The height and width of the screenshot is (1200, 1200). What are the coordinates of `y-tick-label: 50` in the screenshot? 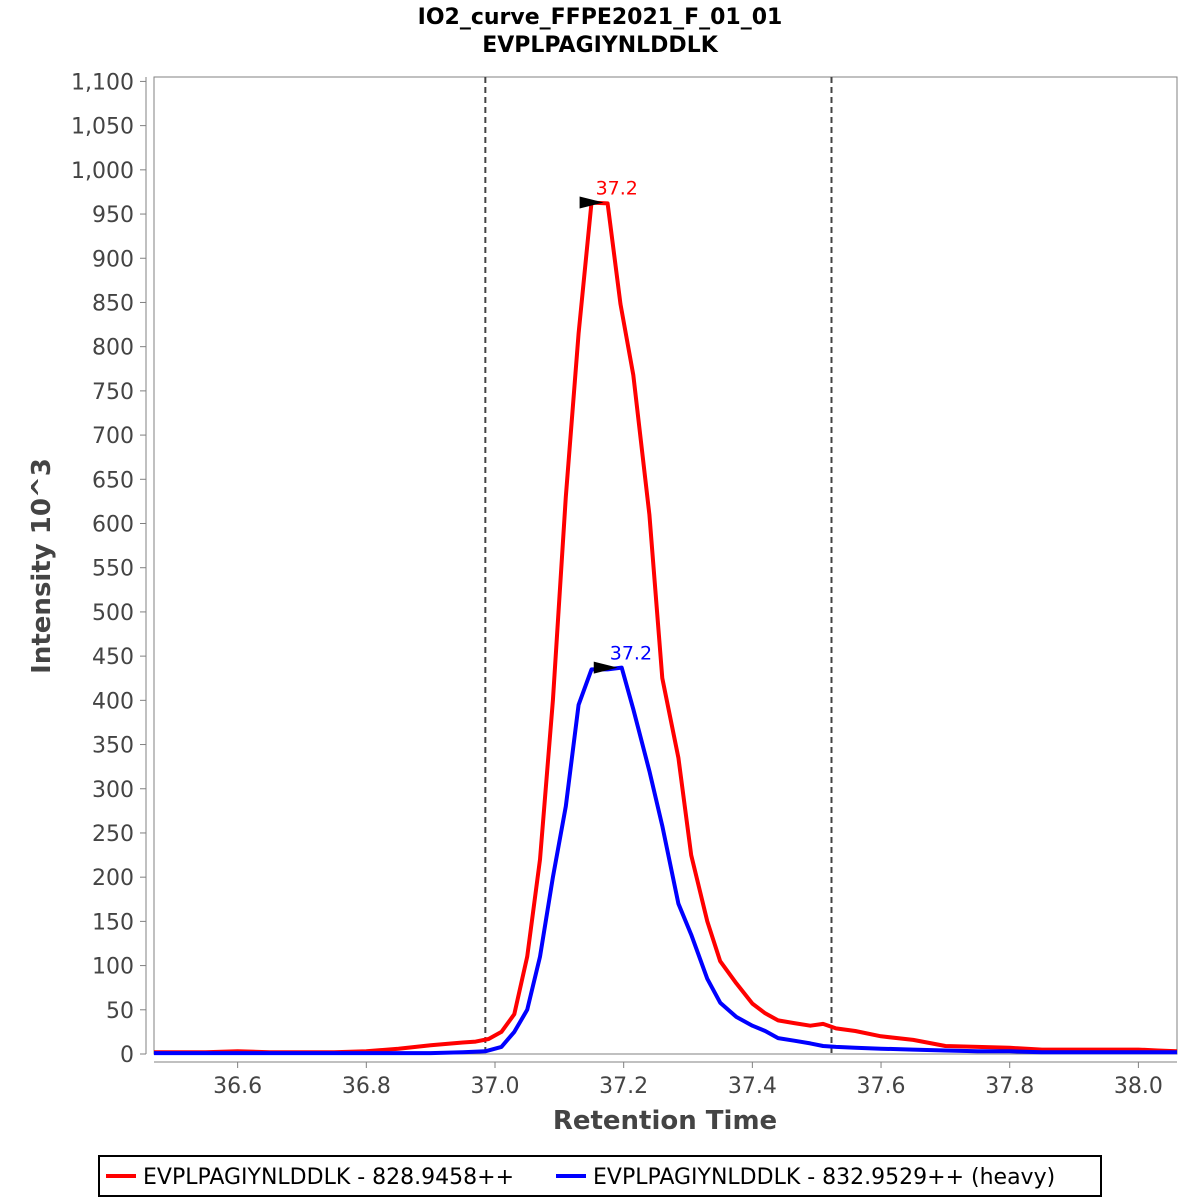 It's located at (120, 1011).